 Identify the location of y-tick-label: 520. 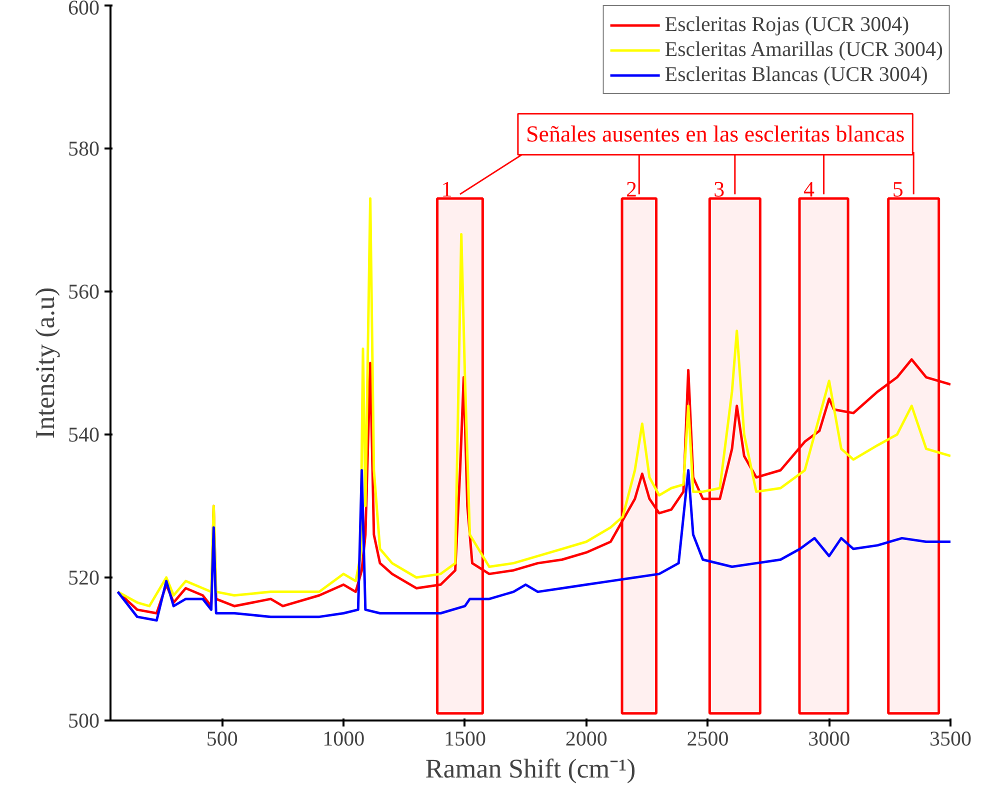
(84, 578).